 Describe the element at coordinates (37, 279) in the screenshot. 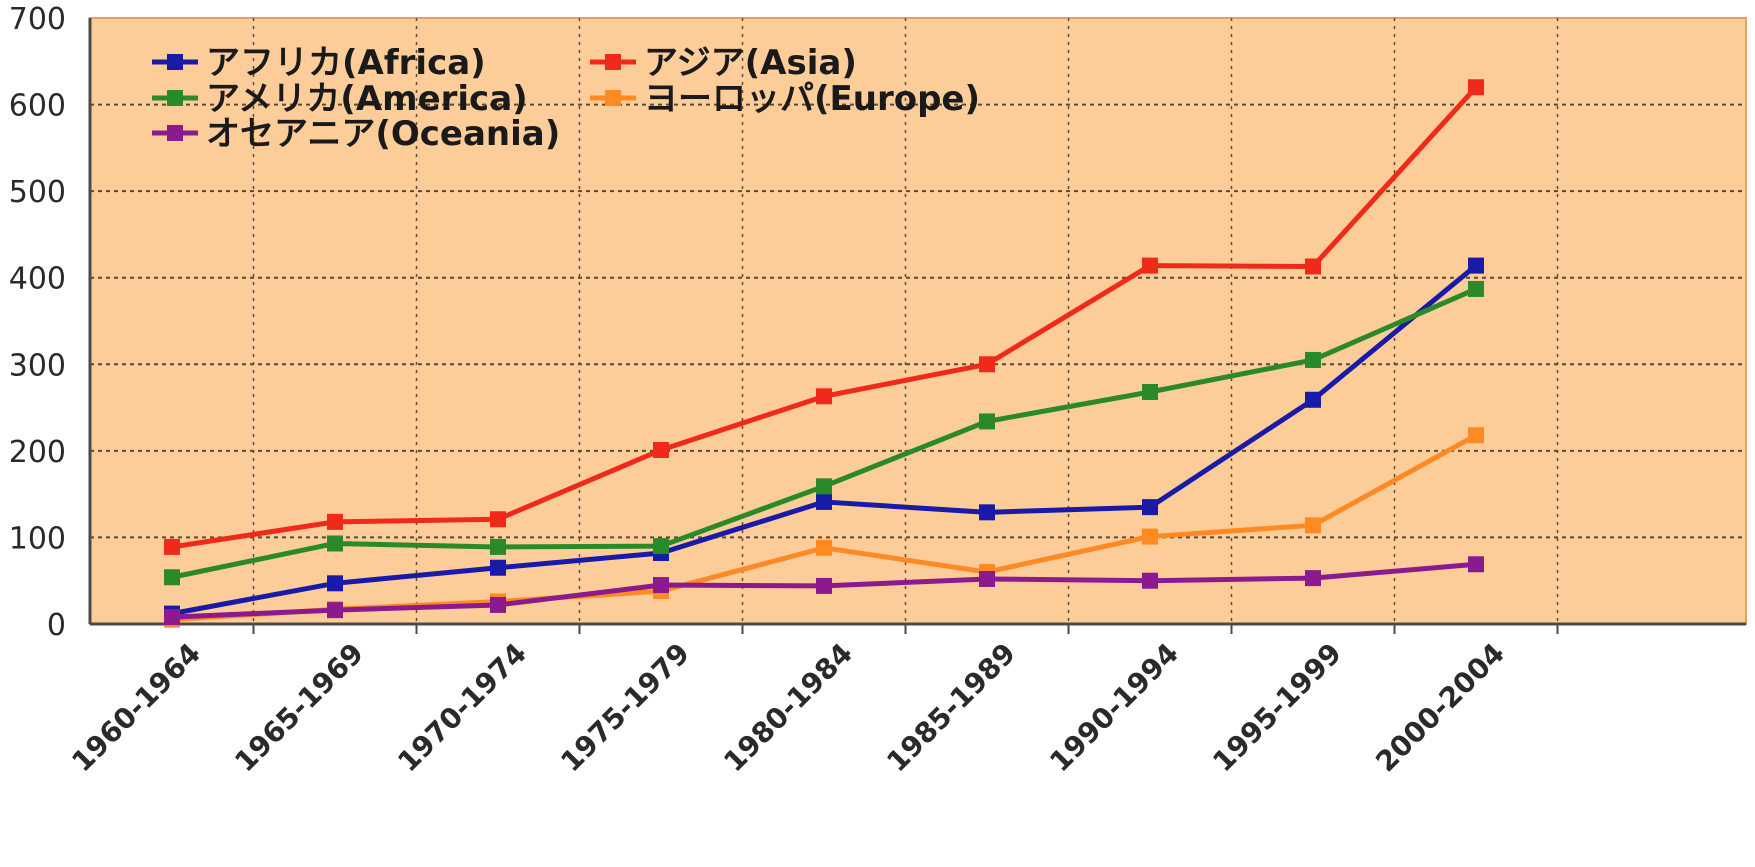

I see `y-tick-label: 400` at that location.